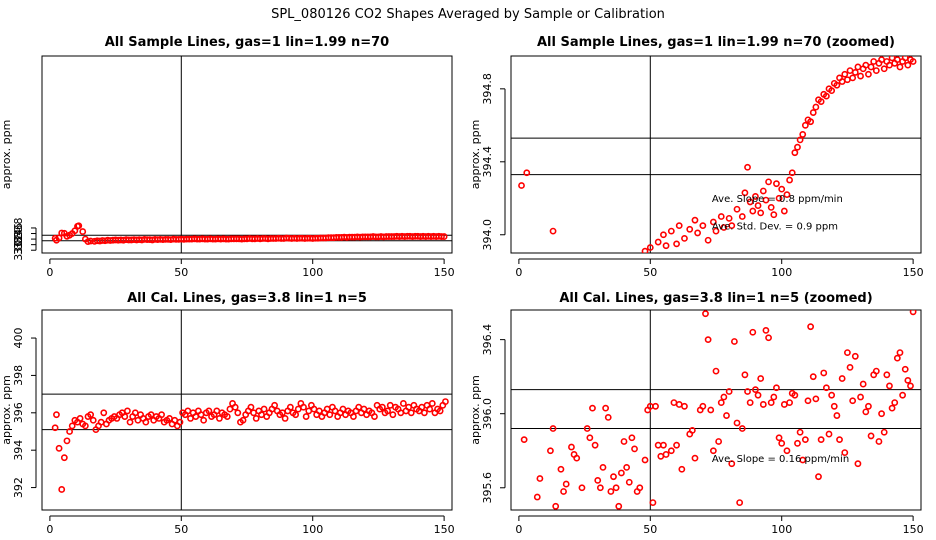  I want to click on y-axis-label: approx. ppm, so click(6, 155).